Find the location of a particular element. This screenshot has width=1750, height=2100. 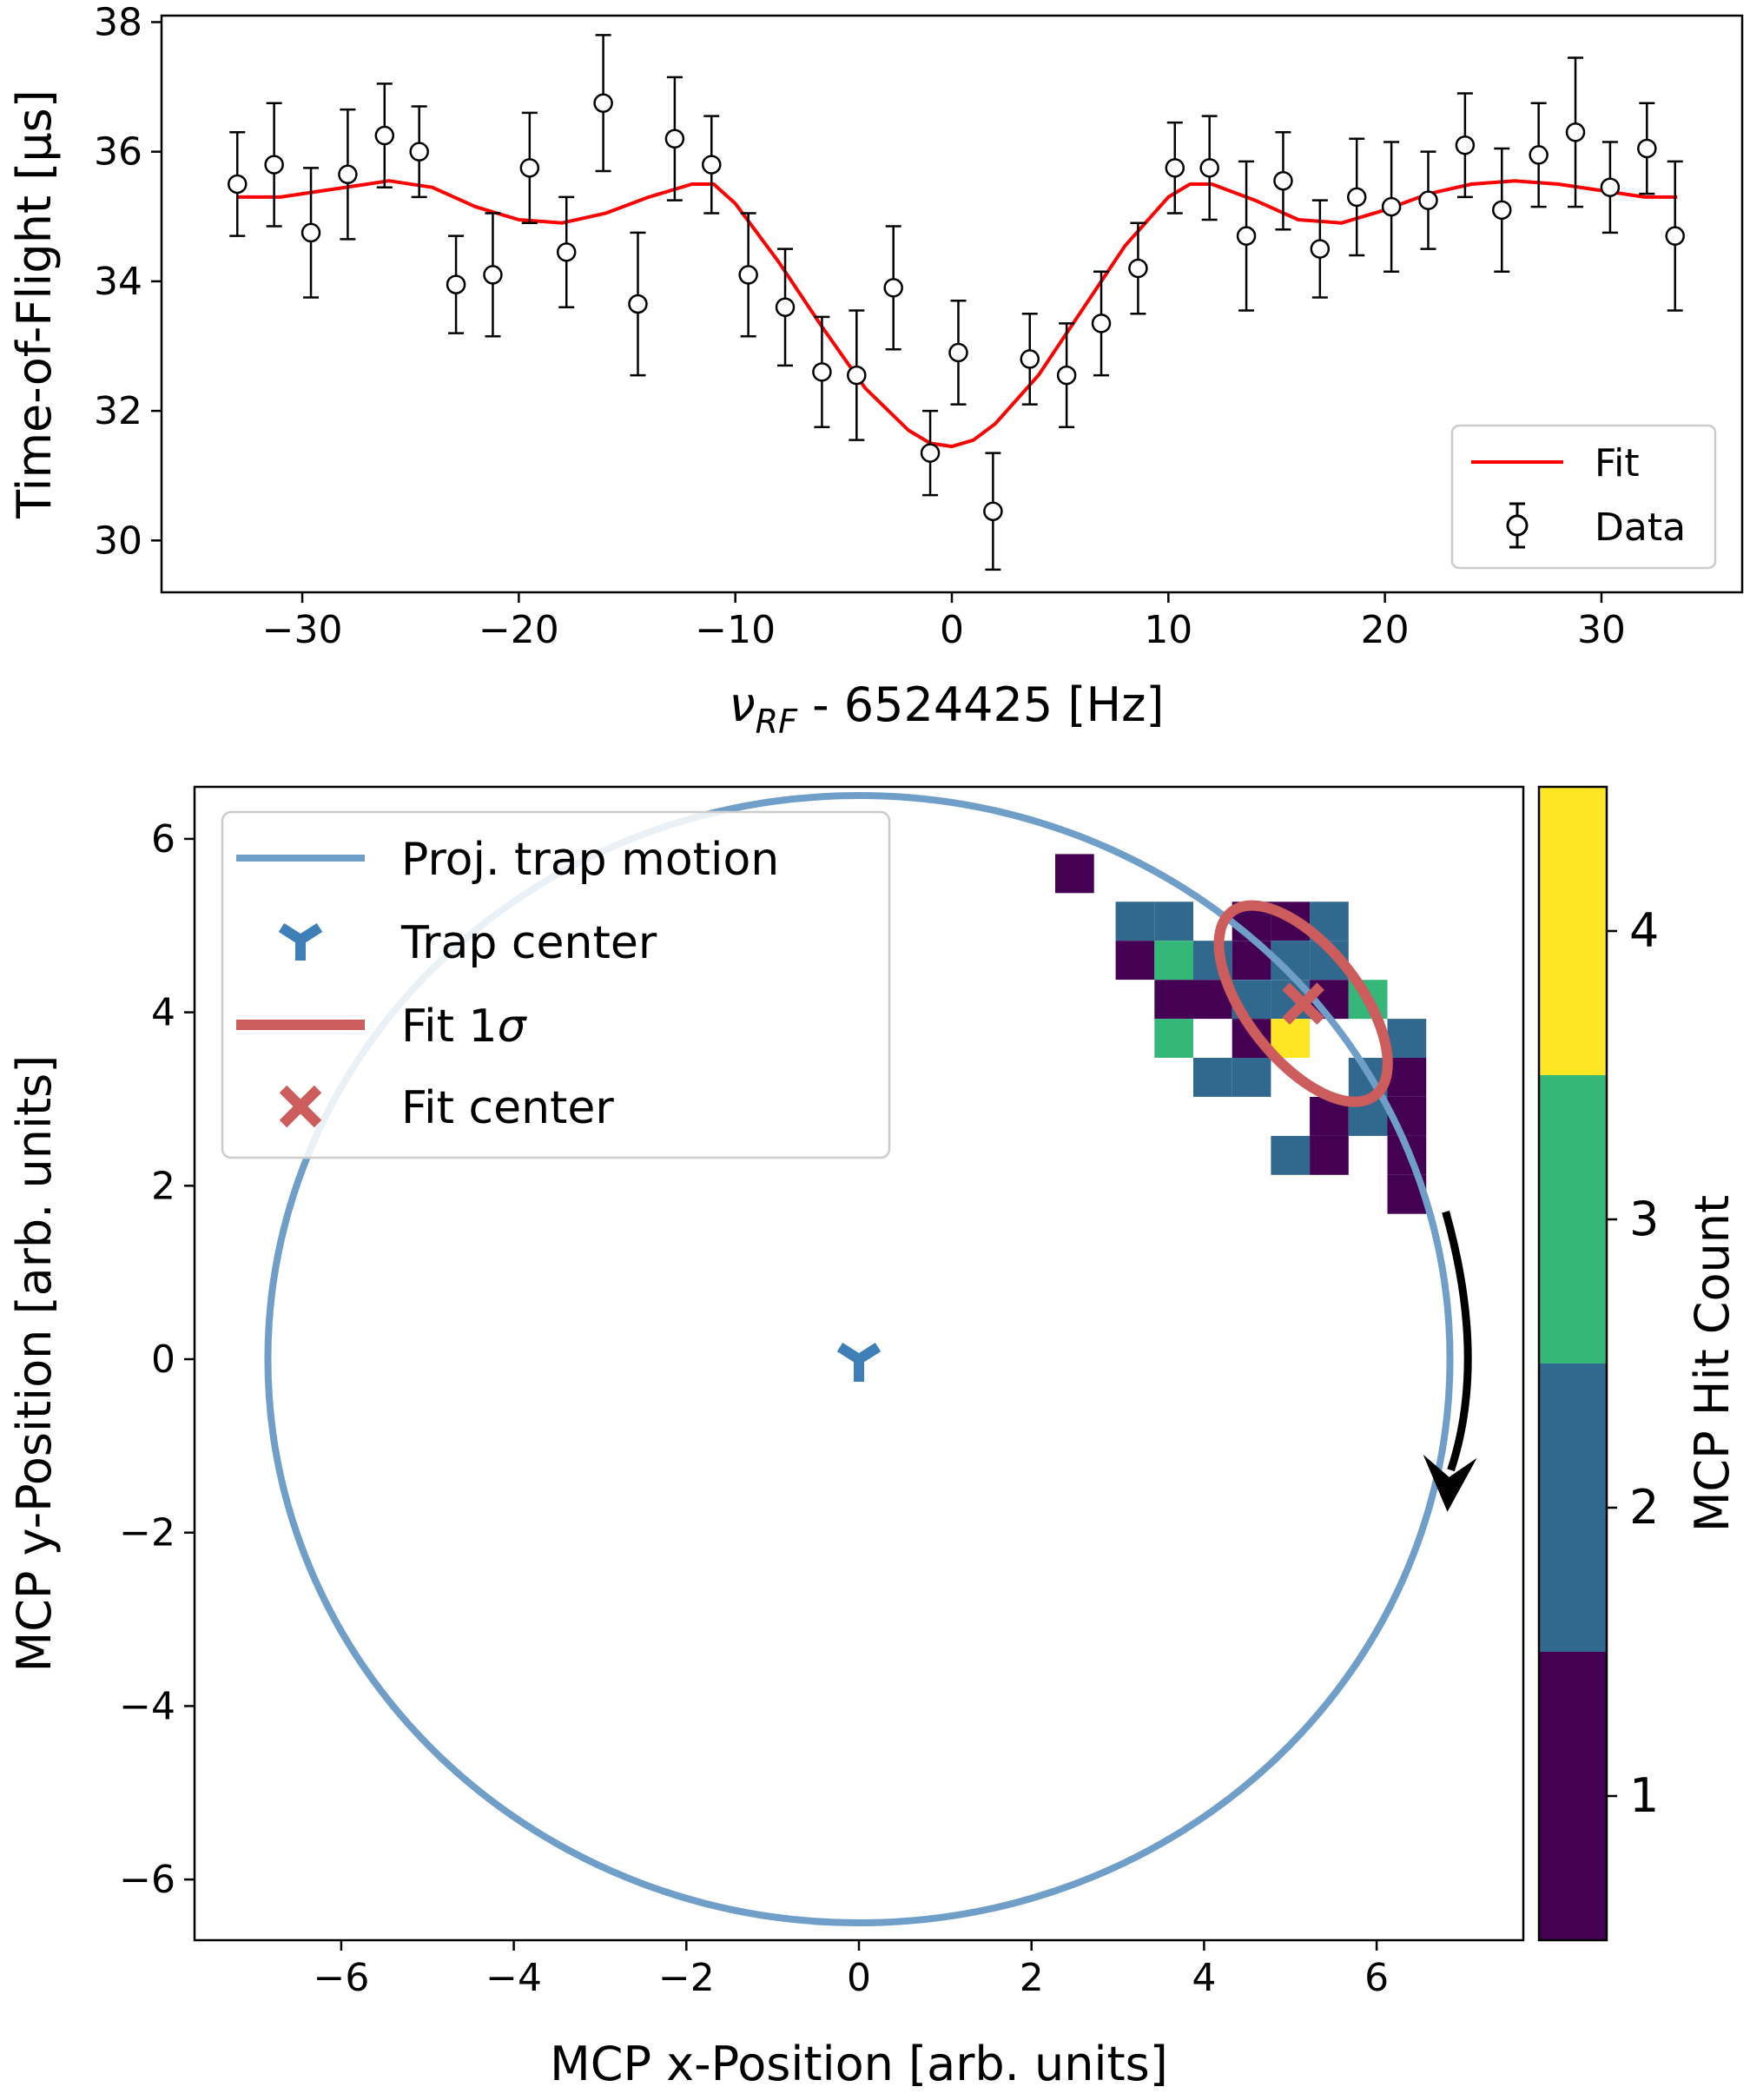

tof-x-tick-label: −30 is located at coordinates (302, 630).